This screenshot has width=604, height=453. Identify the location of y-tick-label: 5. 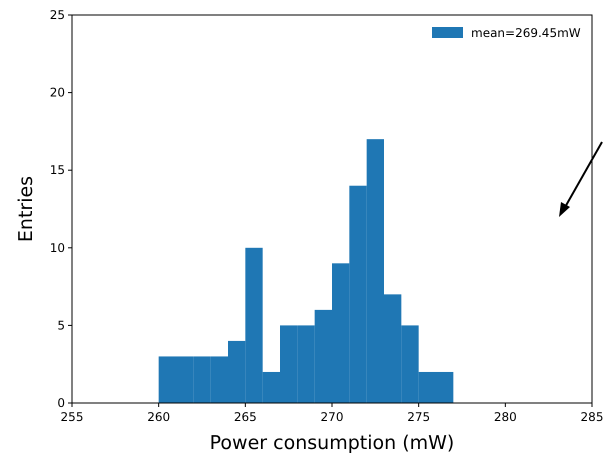
(61, 325).